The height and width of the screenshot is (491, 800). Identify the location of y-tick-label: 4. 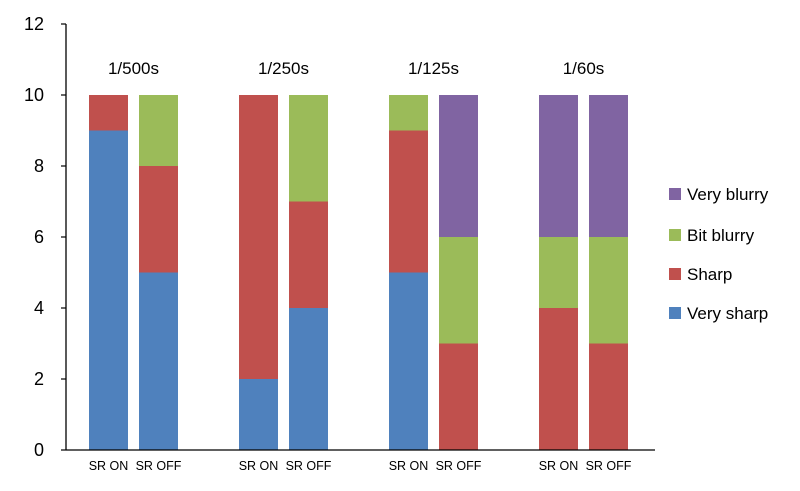
(39, 308).